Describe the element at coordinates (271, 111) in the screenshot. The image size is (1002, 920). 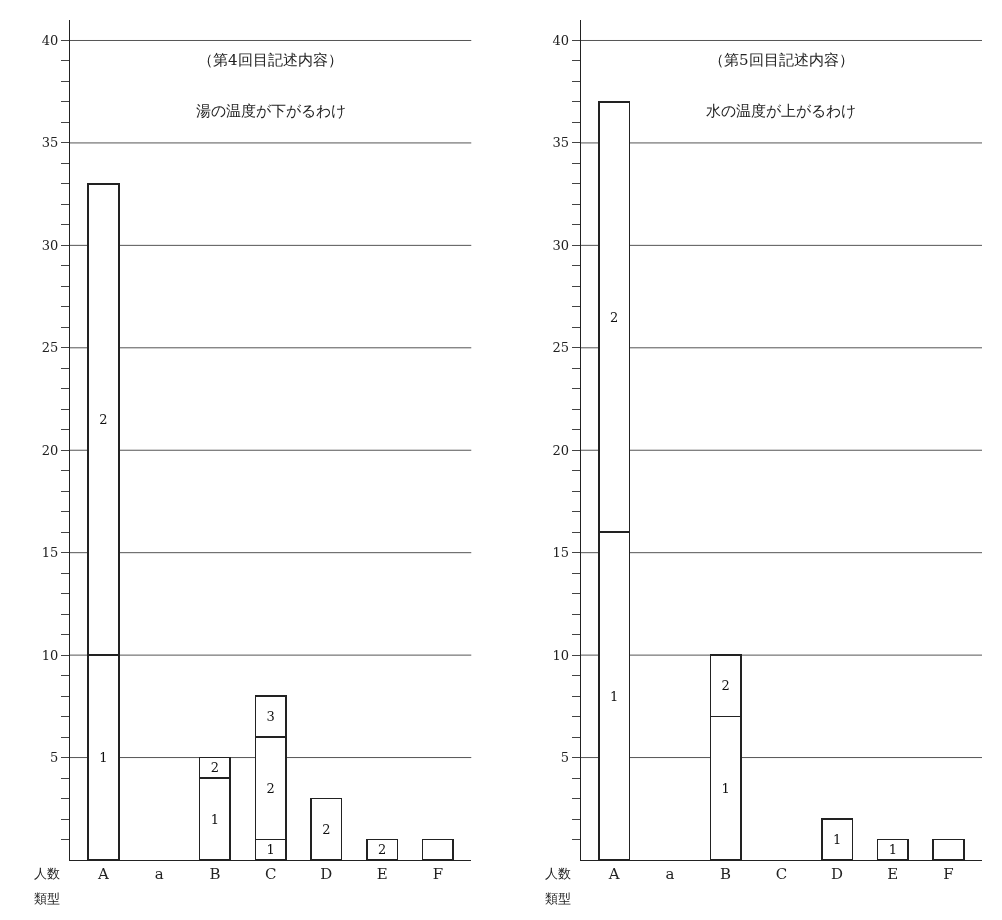
I see `text: 湯の温度が下がるわけ` at that location.